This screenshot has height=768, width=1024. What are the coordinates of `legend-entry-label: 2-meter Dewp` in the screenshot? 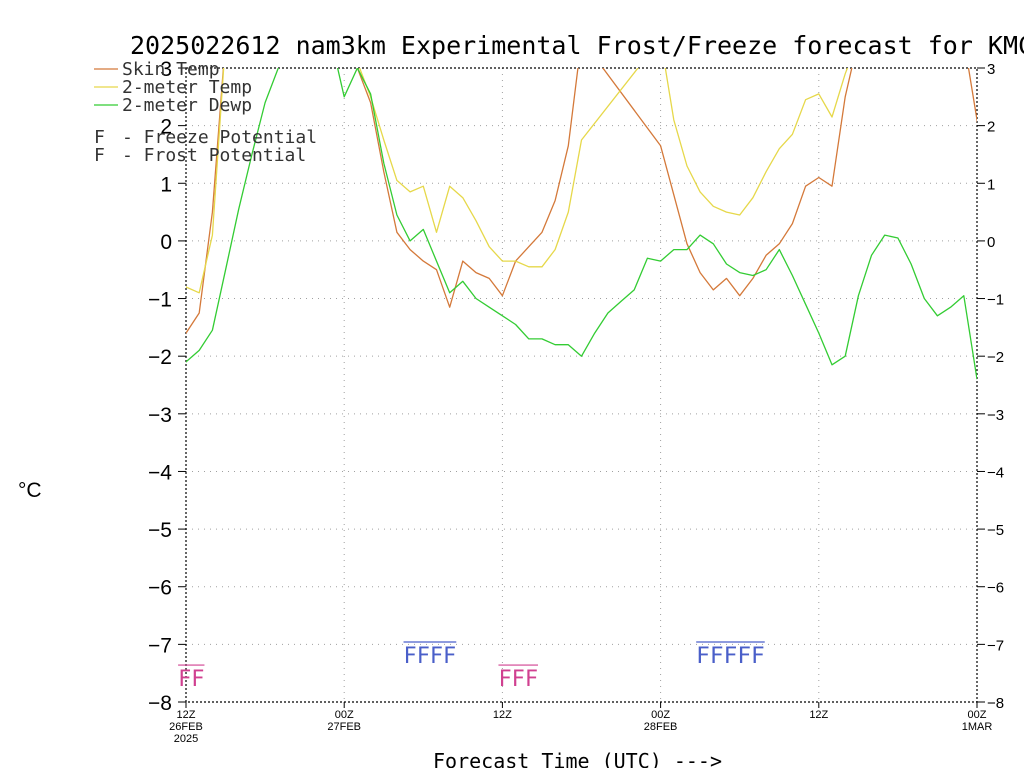 It's located at (187, 105).